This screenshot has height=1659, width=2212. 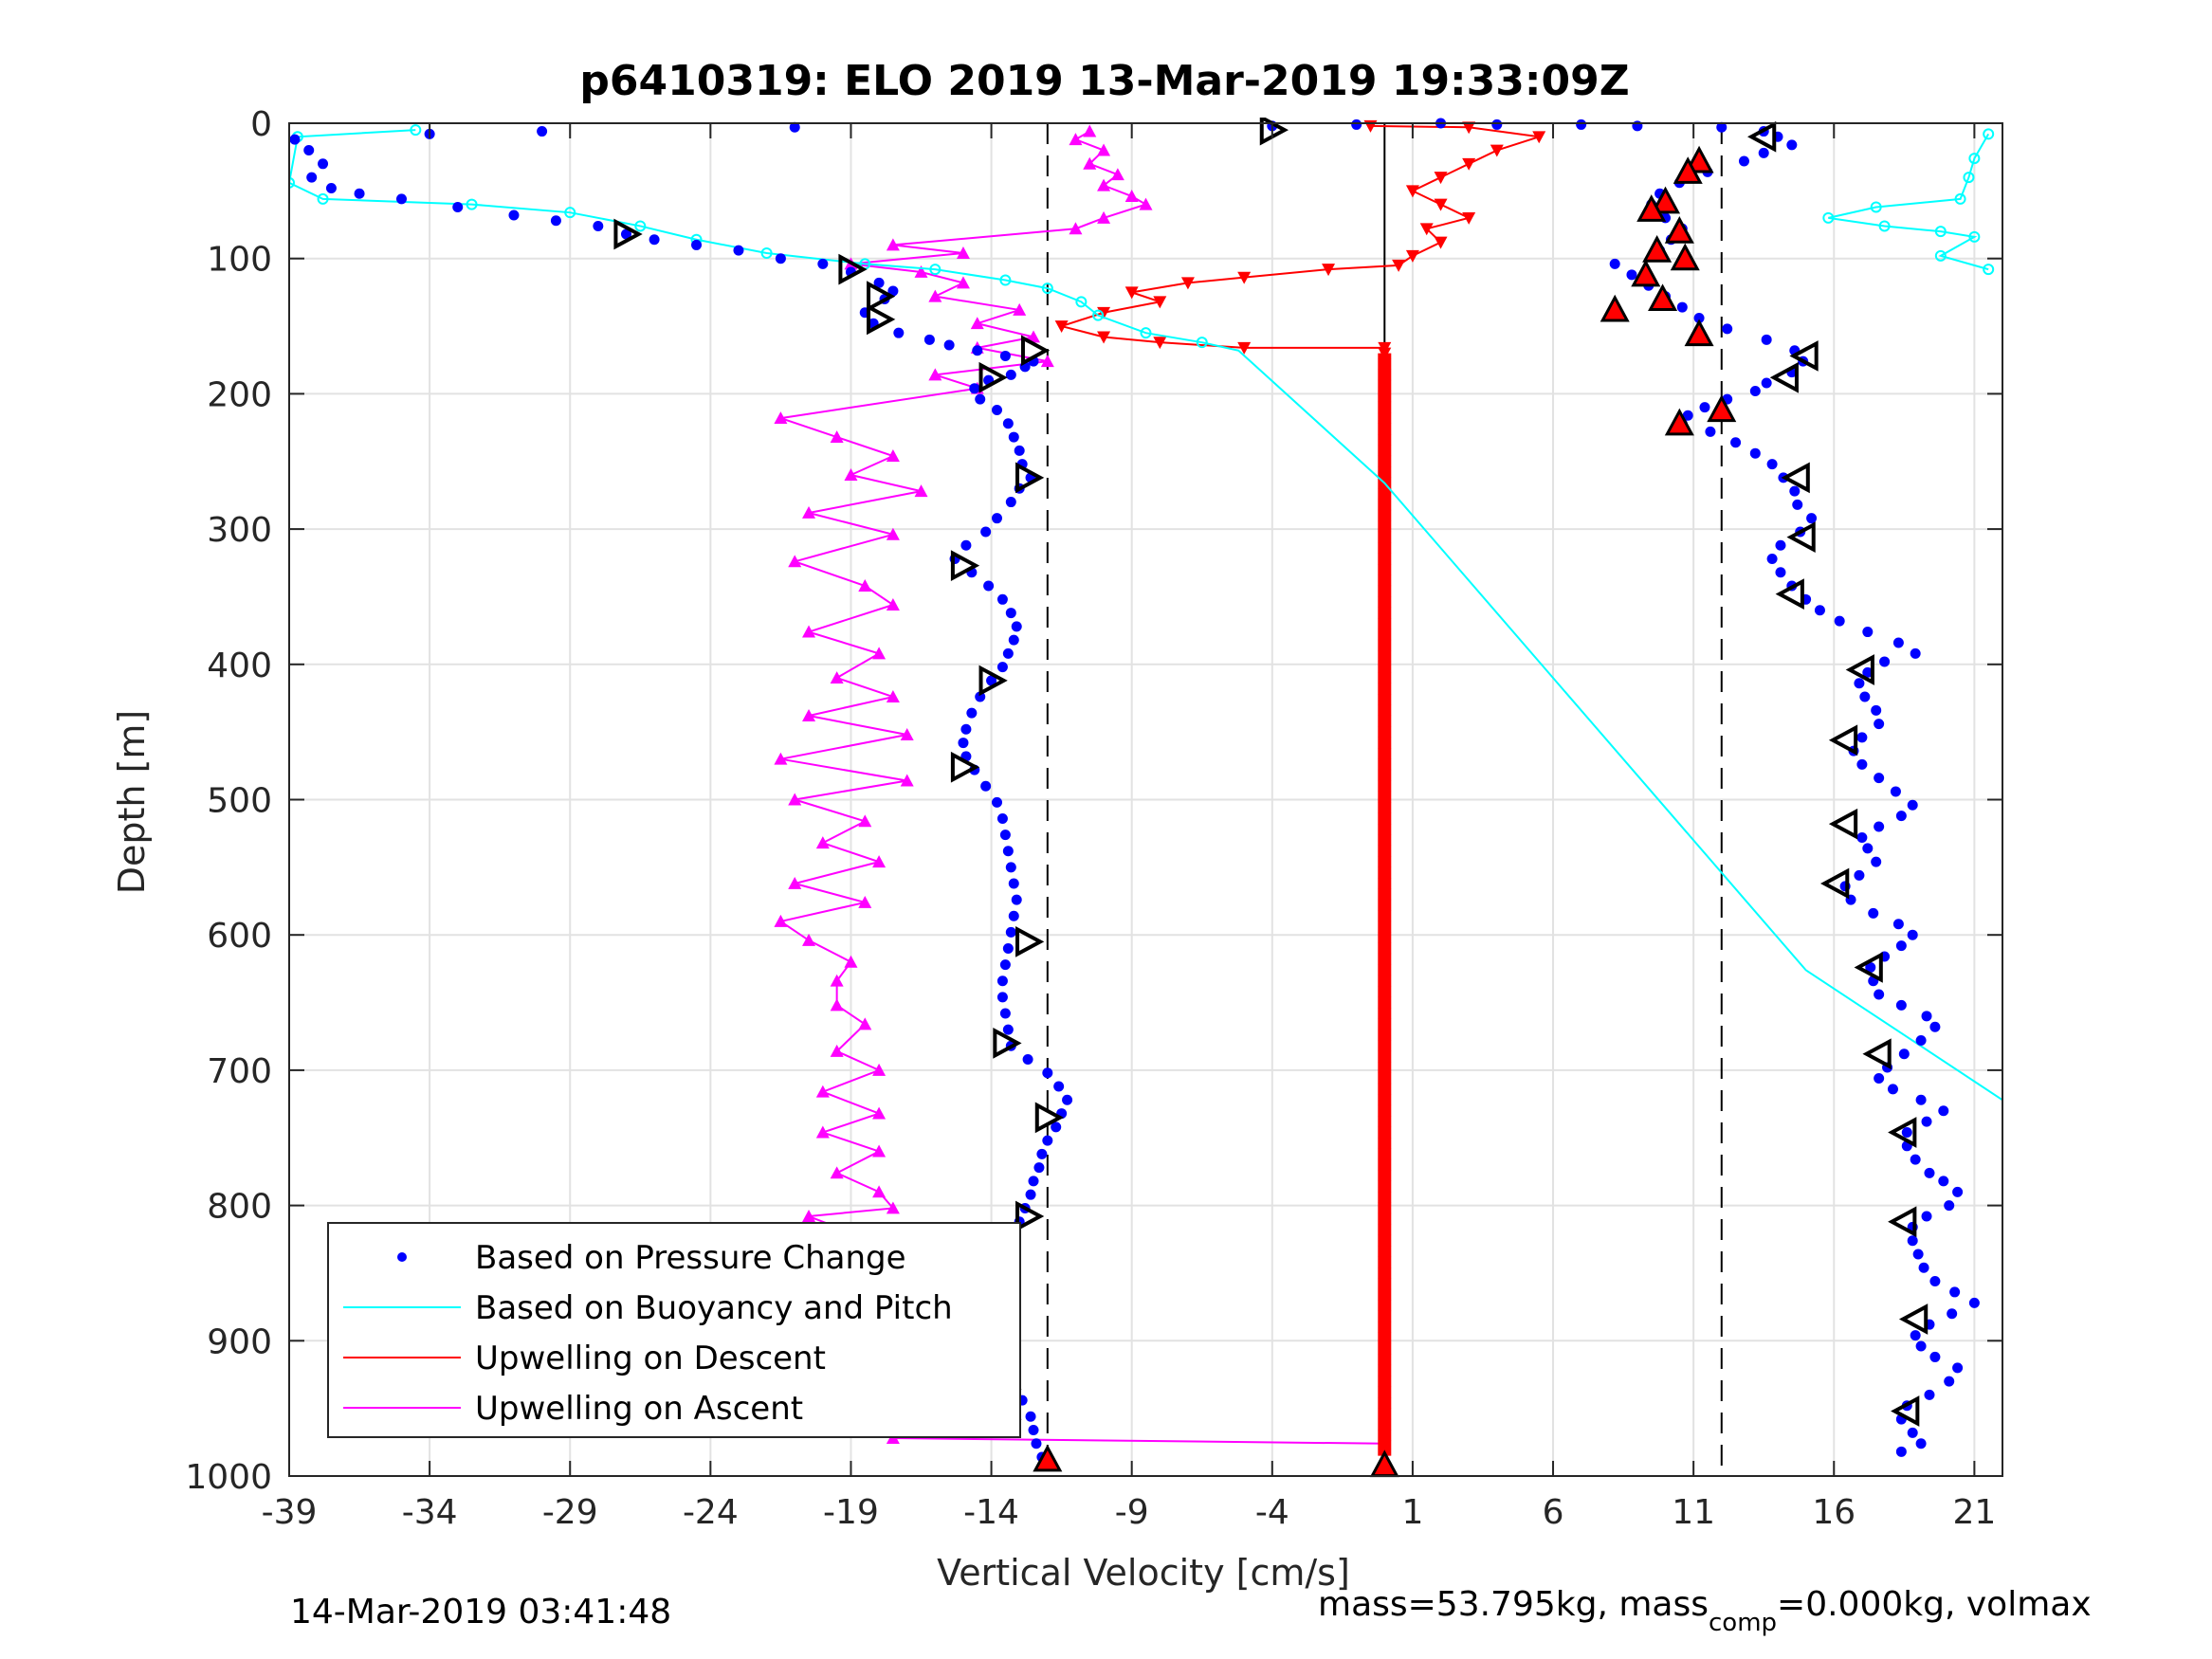 I want to click on y-tick-label: 800, so click(x=239, y=1207).